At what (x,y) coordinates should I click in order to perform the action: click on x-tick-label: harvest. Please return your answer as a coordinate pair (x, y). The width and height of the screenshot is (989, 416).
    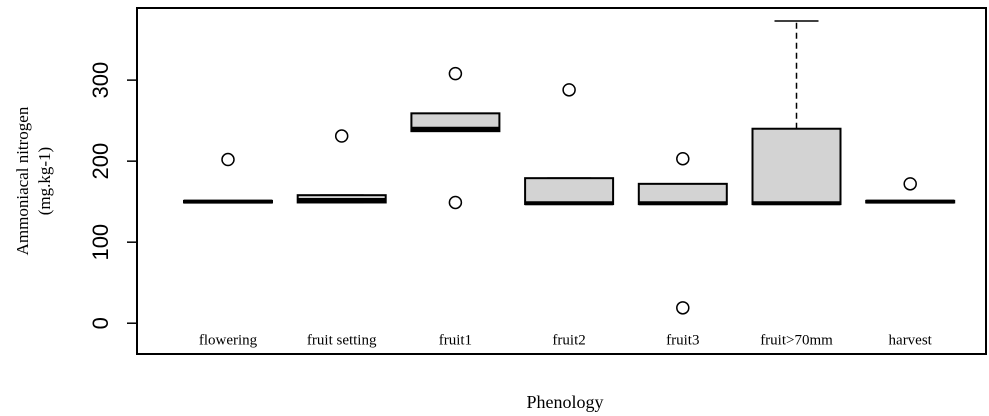
    Looking at the image, I should click on (911, 340).